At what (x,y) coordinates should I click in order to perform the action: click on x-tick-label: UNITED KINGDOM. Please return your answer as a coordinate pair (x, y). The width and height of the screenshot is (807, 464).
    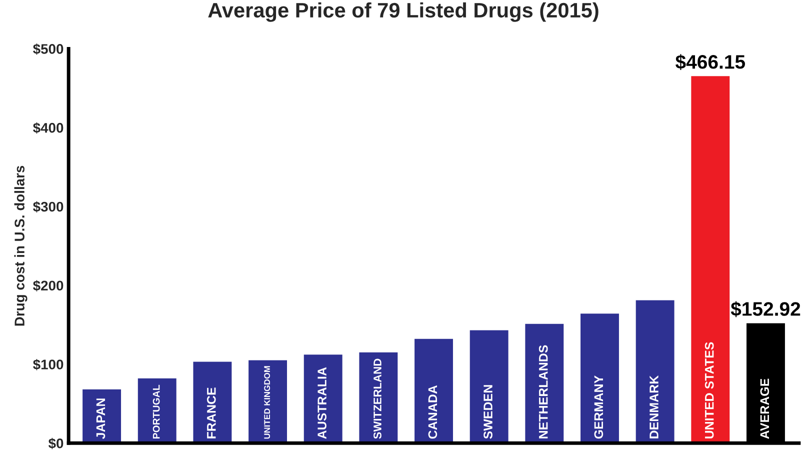
    Looking at the image, I should click on (267, 402).